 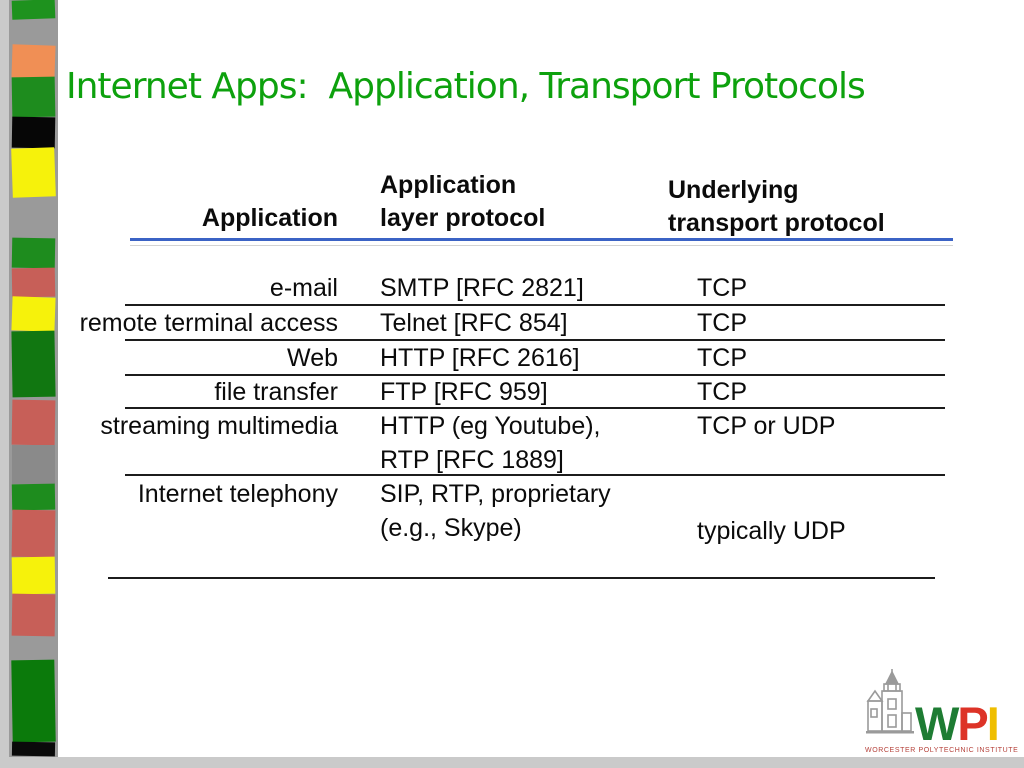 What do you see at coordinates (733, 190) in the screenshot?
I see `header-line: Underlying` at bounding box center [733, 190].